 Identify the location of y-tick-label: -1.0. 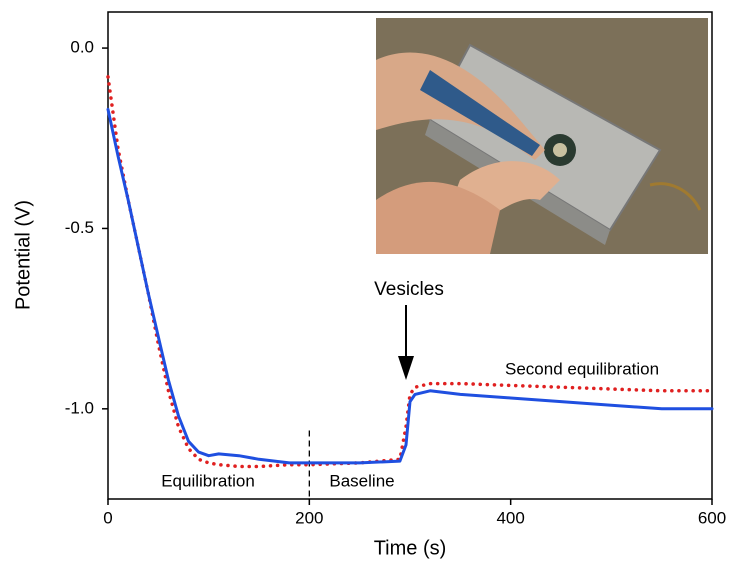
(79, 407).